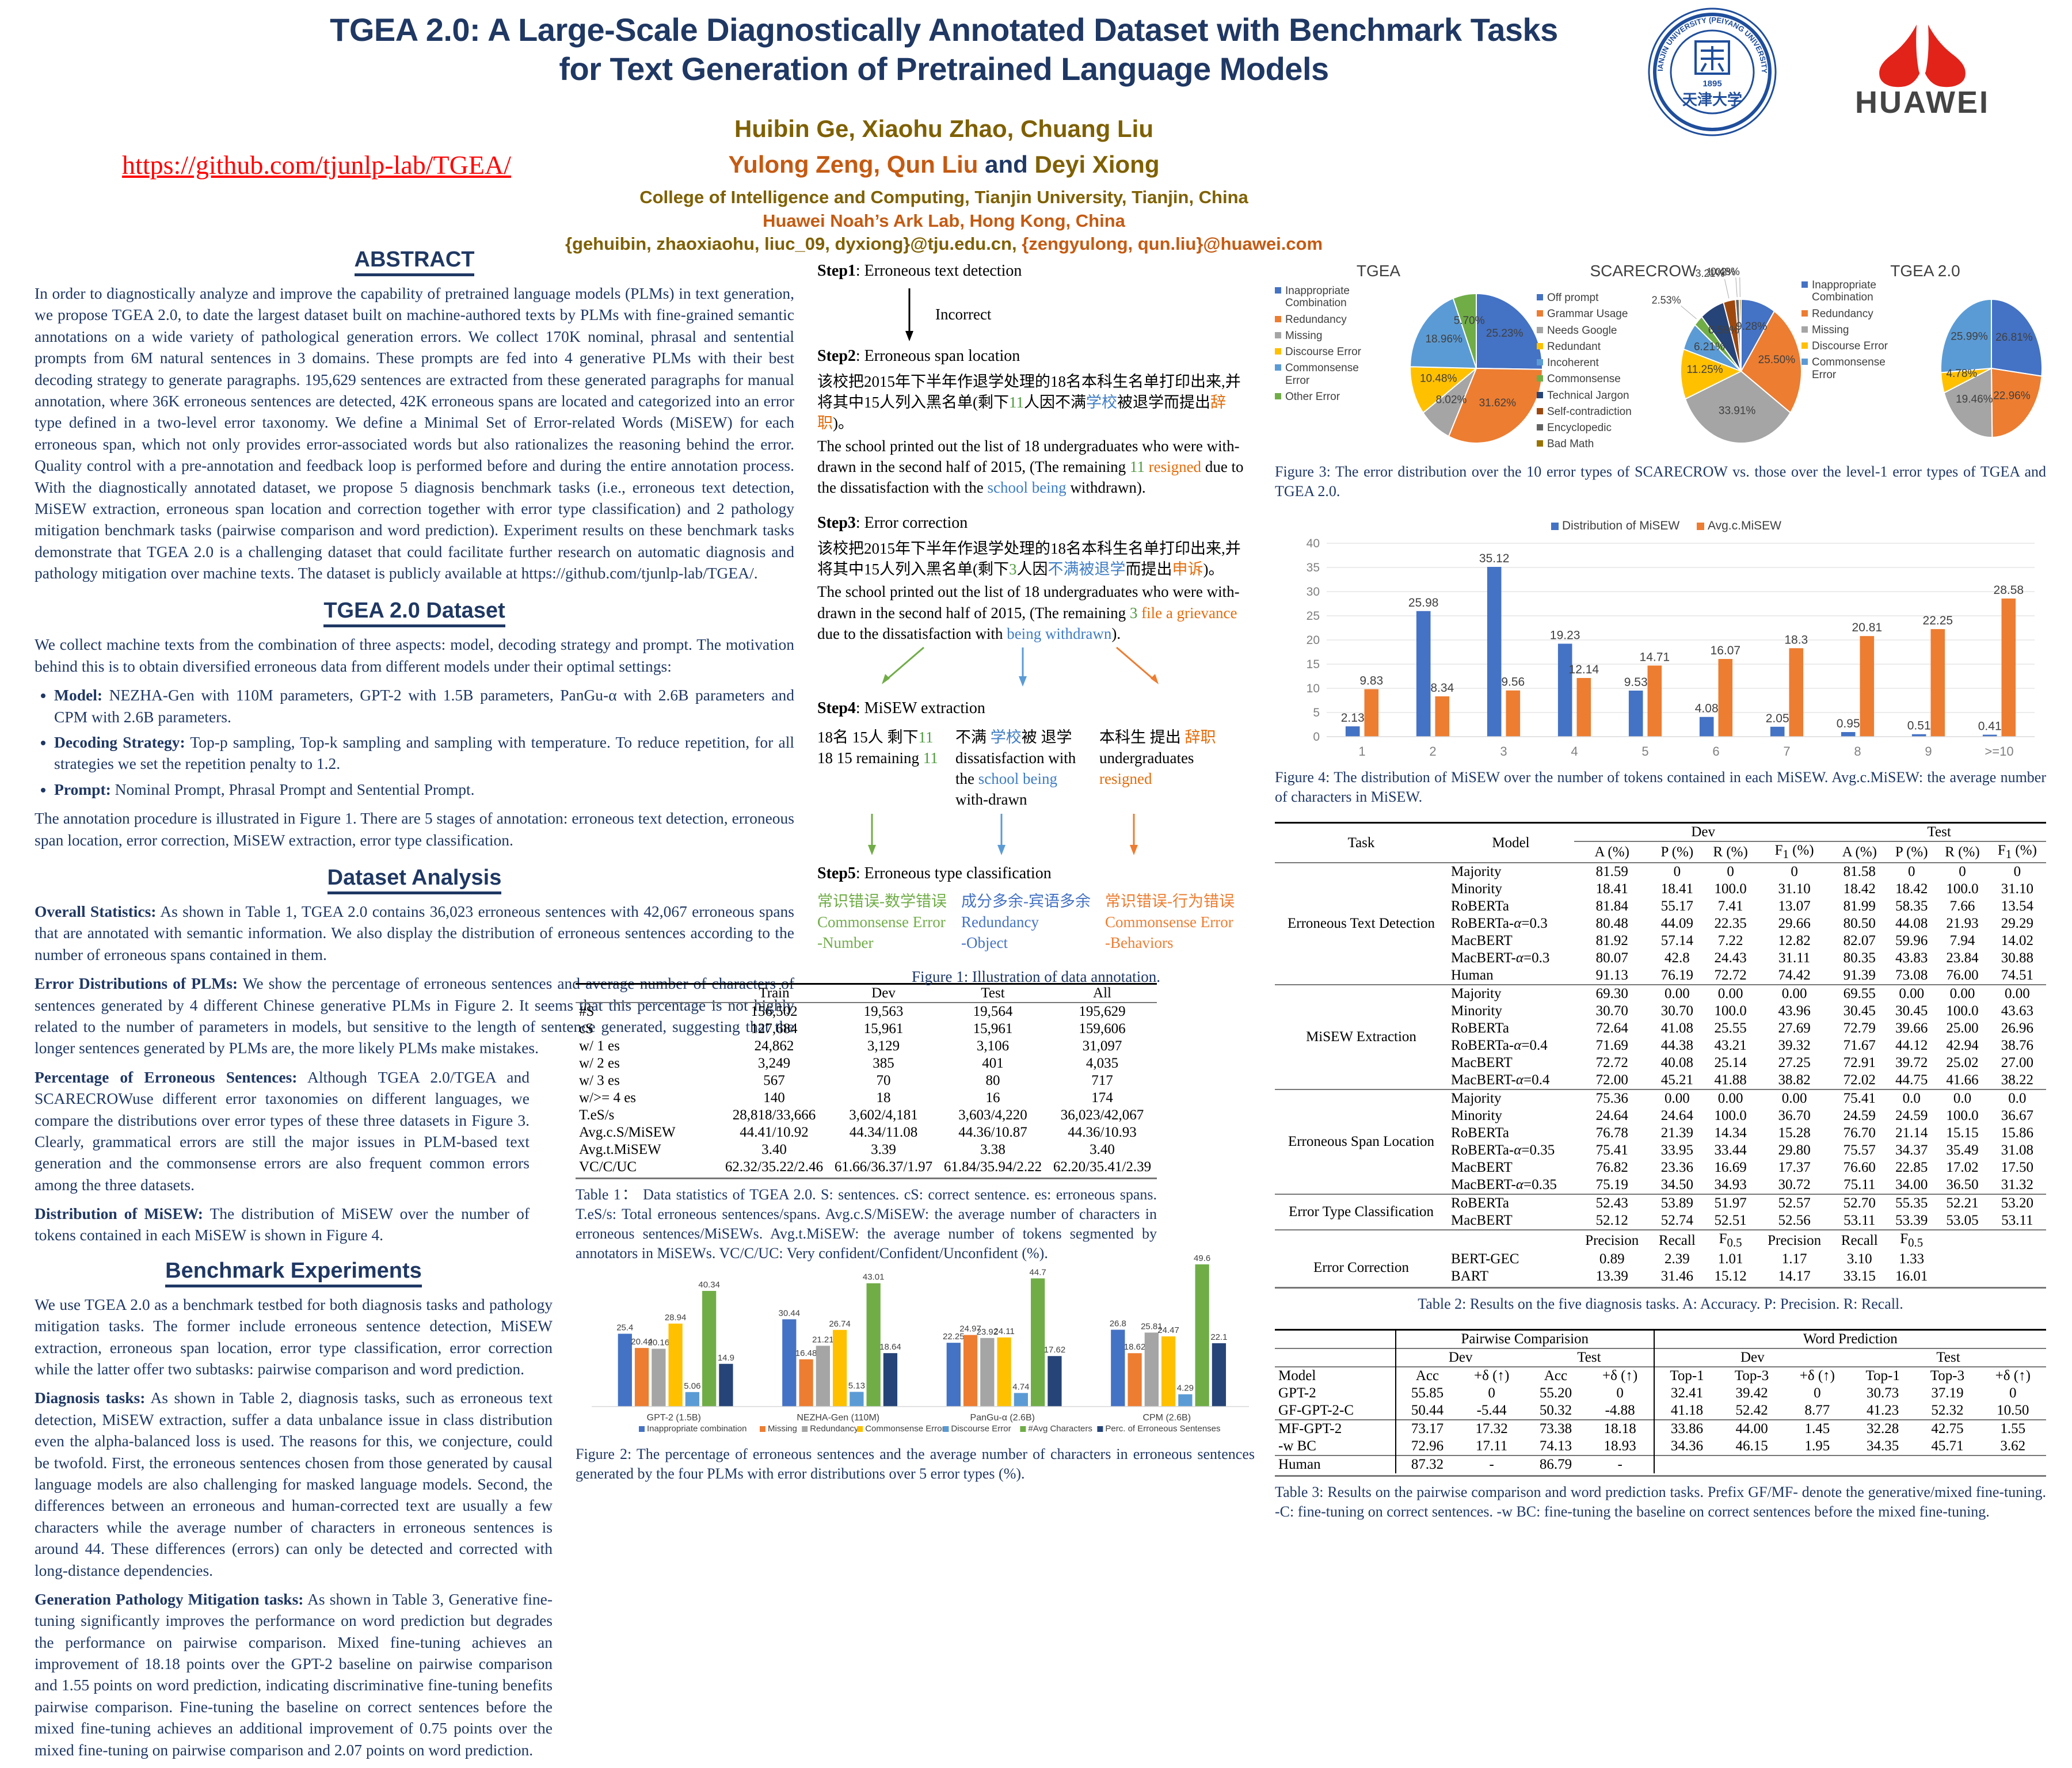  Describe the element at coordinates (1752, 1446) in the screenshot. I see `table3-cell: 46.15` at that location.